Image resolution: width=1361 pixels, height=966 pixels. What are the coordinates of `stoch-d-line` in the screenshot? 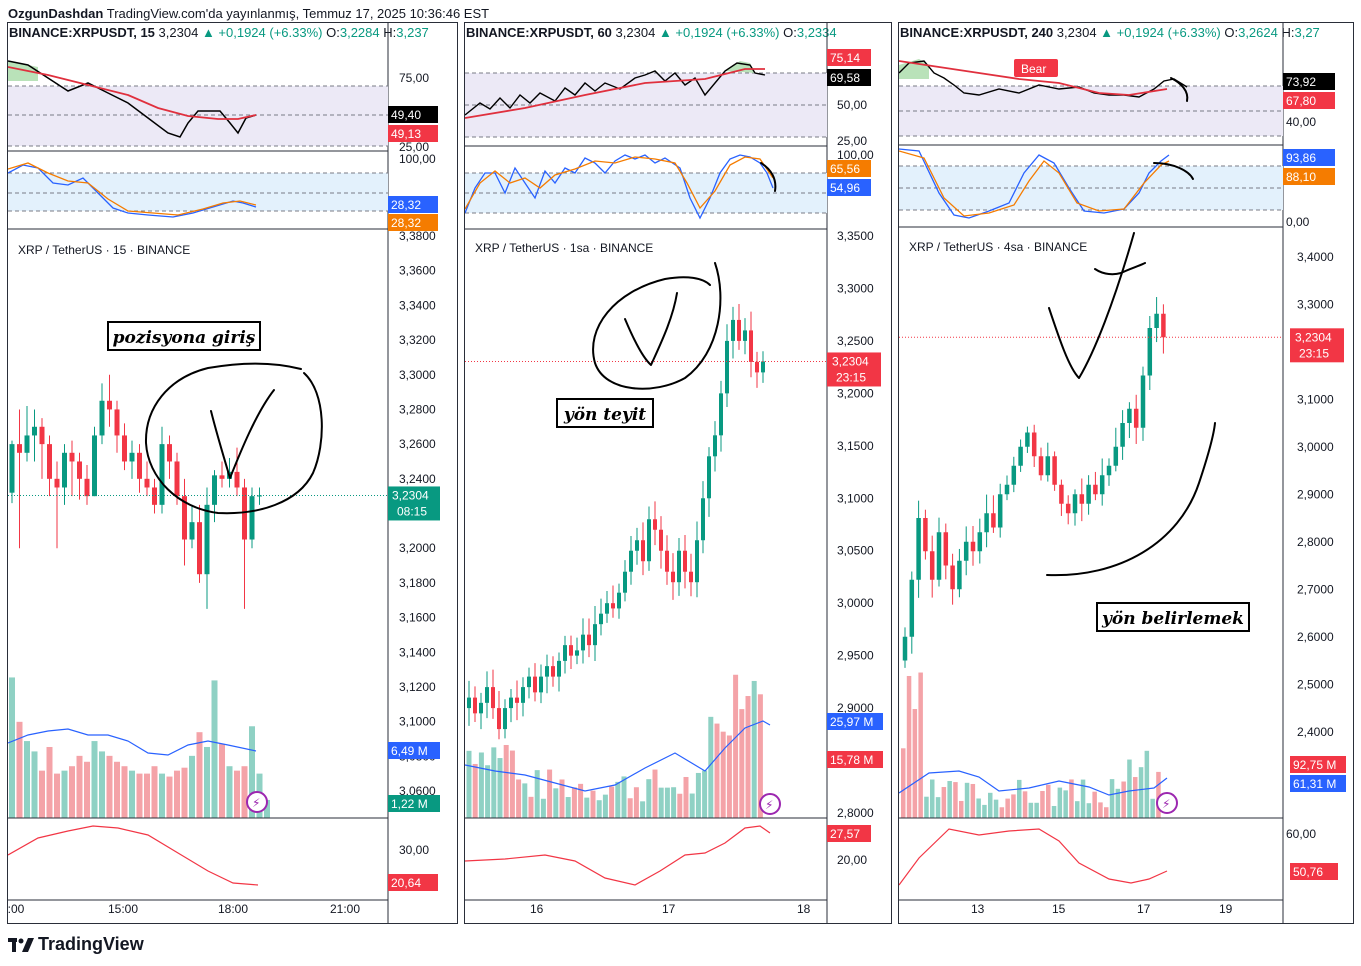 It's located at (619, 183).